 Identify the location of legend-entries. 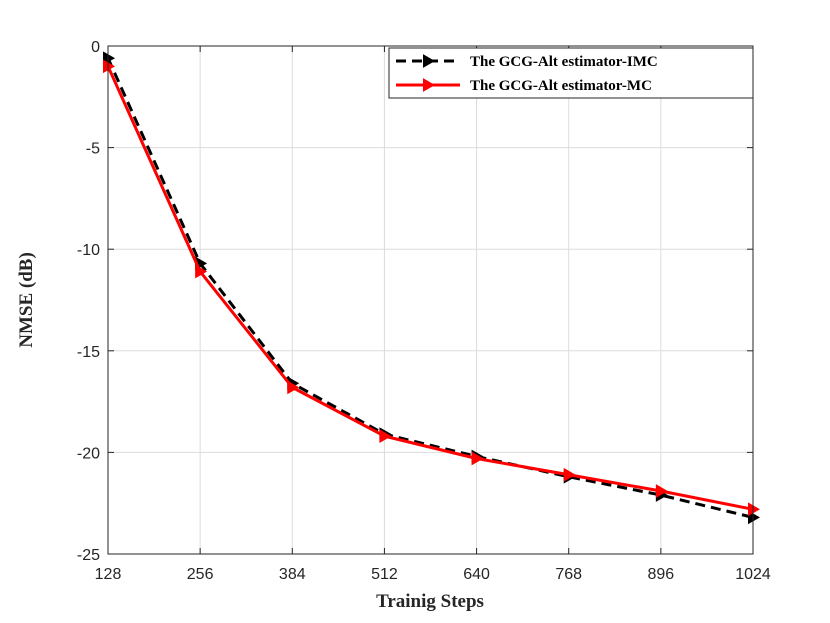
(428, 73).